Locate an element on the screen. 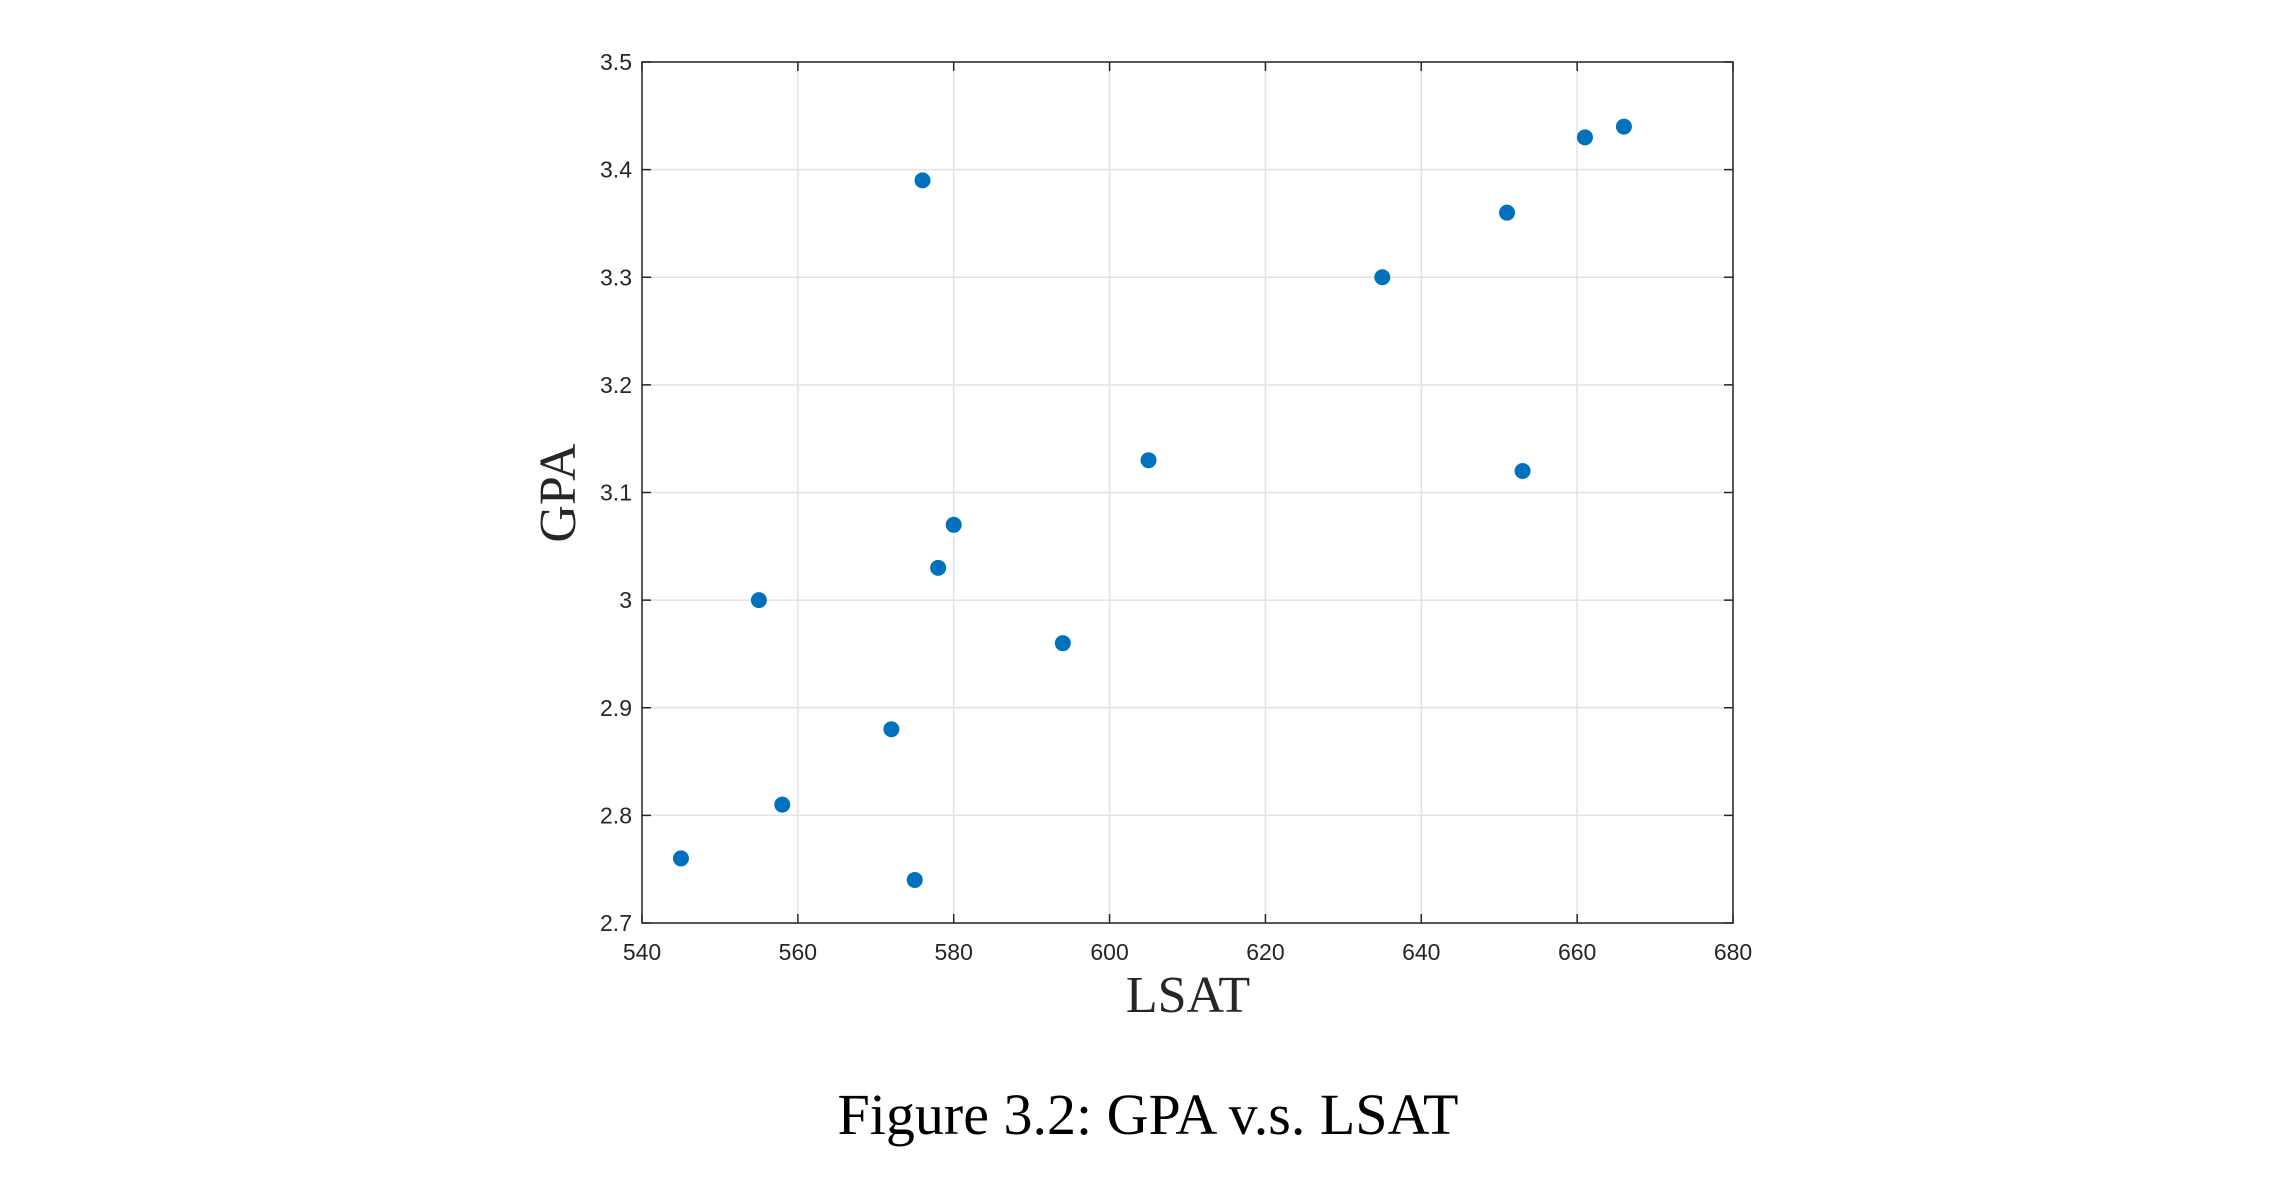  y-tick-label: 3.4 is located at coordinates (616, 170).